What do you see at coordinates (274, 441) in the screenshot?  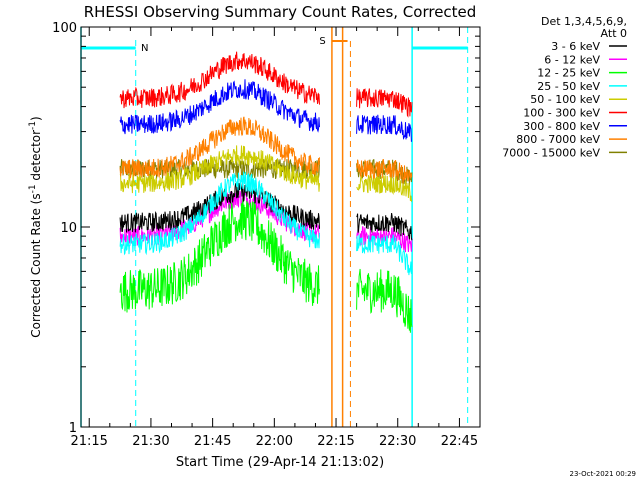 I see `x-tick-label: 22:00` at bounding box center [274, 441].